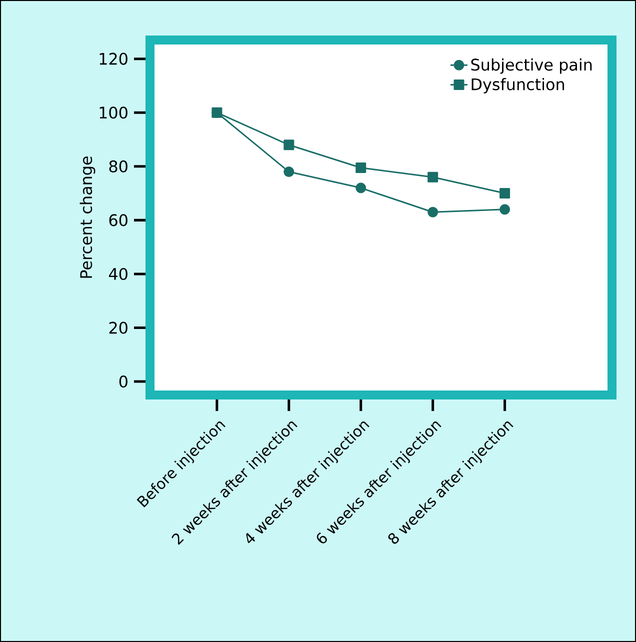 The width and height of the screenshot is (636, 642). I want to click on y-tick-label: 40, so click(118, 274).